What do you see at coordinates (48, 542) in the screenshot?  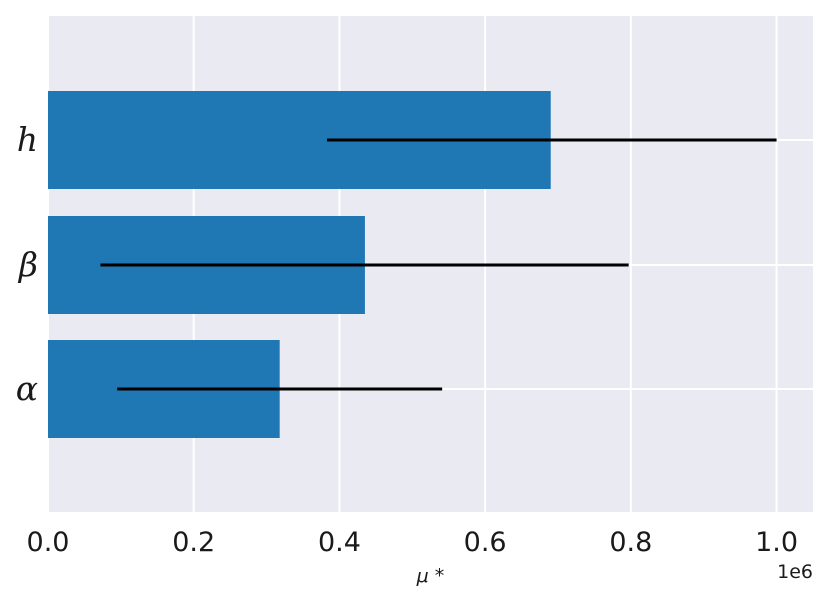 I see `x-tick-label: 0.0` at bounding box center [48, 542].